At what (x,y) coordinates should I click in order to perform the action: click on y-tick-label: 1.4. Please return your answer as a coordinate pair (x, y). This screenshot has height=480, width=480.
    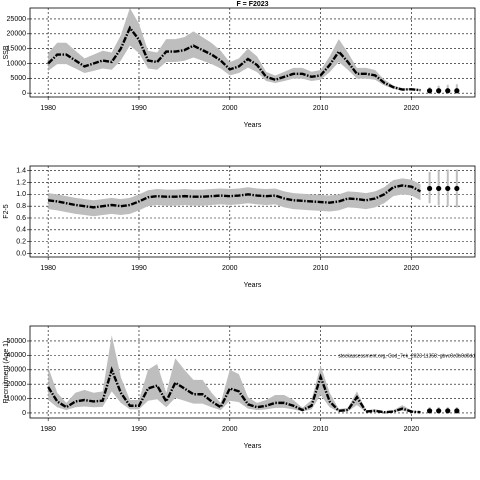
    Looking at the image, I should click on (21, 171).